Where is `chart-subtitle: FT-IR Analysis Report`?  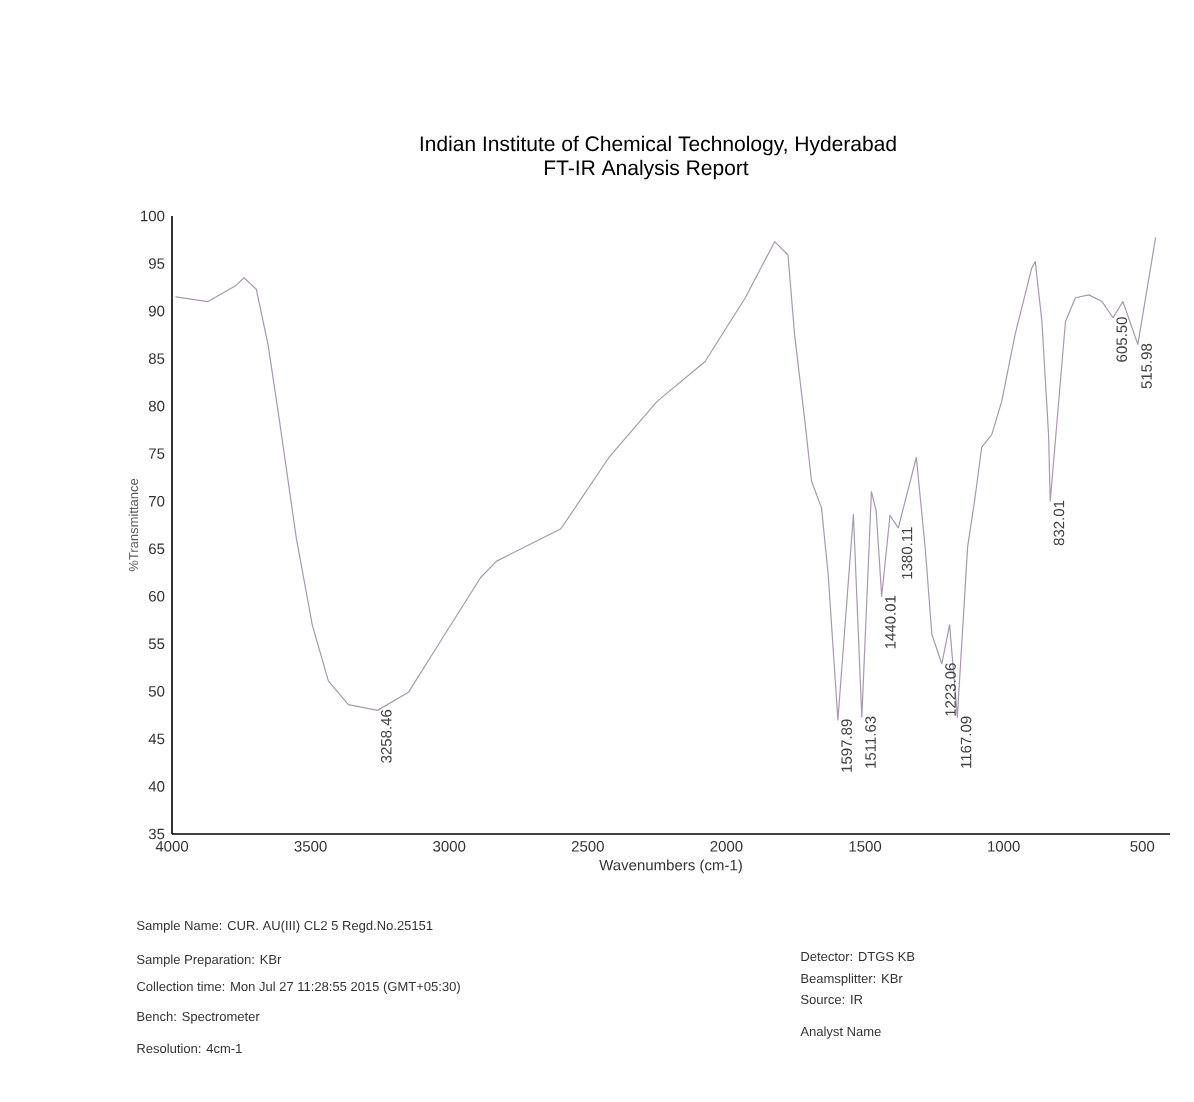
chart-subtitle: FT-IR Analysis Report is located at coordinates (647, 169).